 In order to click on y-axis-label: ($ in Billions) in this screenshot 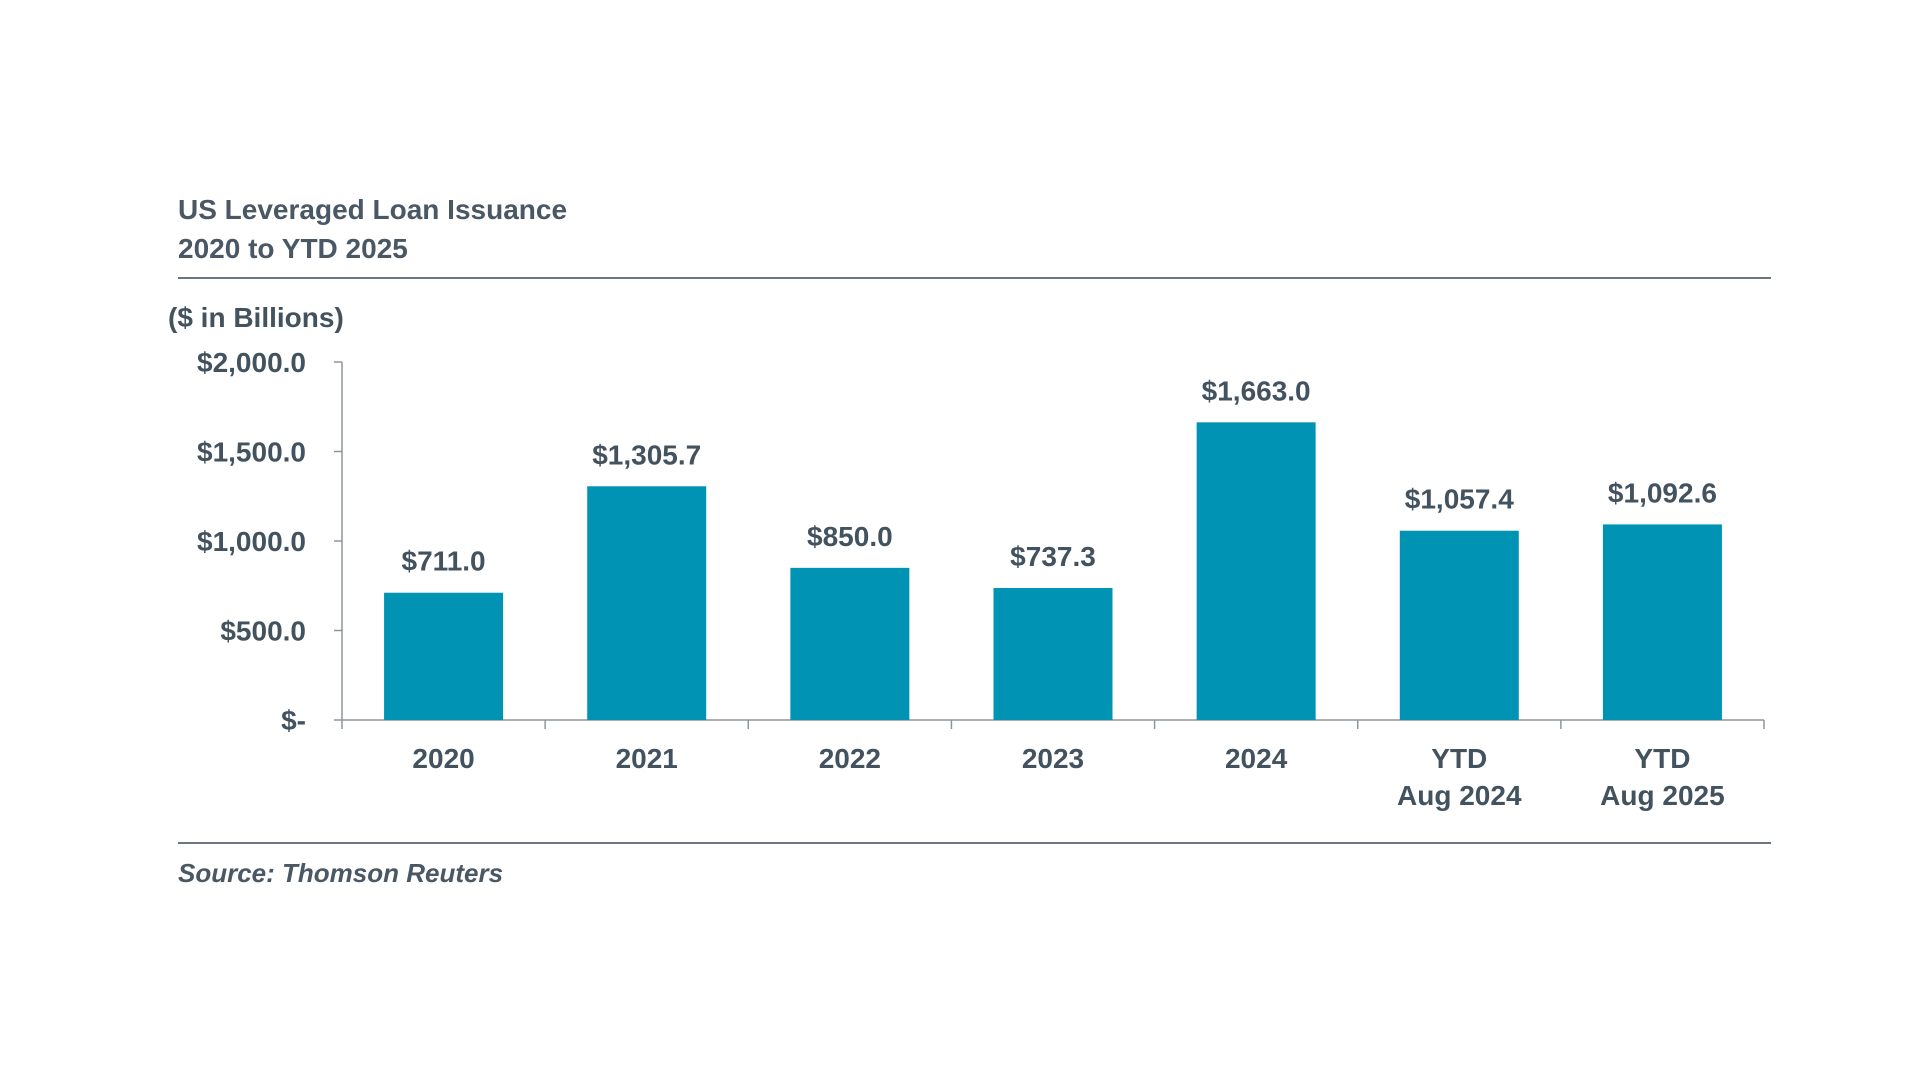, I will do `click(256, 317)`.